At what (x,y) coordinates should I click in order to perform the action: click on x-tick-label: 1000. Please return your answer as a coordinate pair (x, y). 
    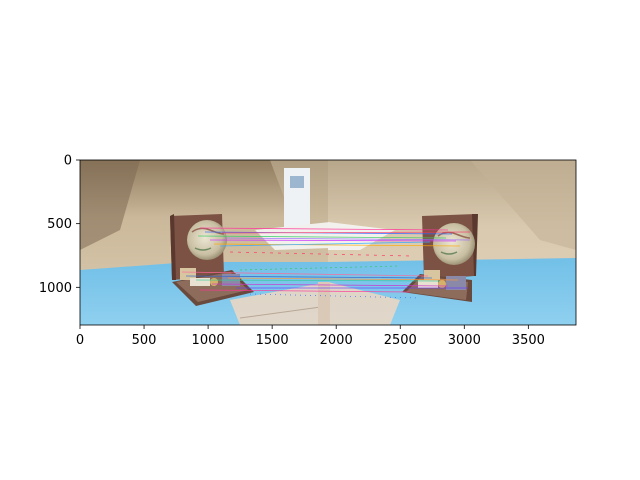
    Looking at the image, I should click on (208, 340).